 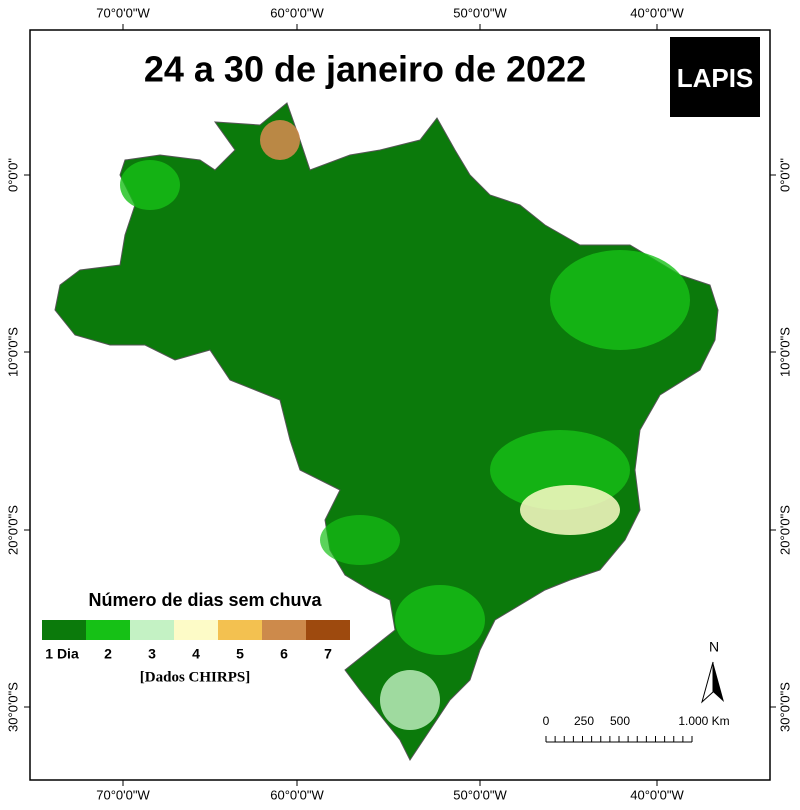 What do you see at coordinates (365, 69) in the screenshot?
I see `title: 24 a 30 de janeiro de 2022` at bounding box center [365, 69].